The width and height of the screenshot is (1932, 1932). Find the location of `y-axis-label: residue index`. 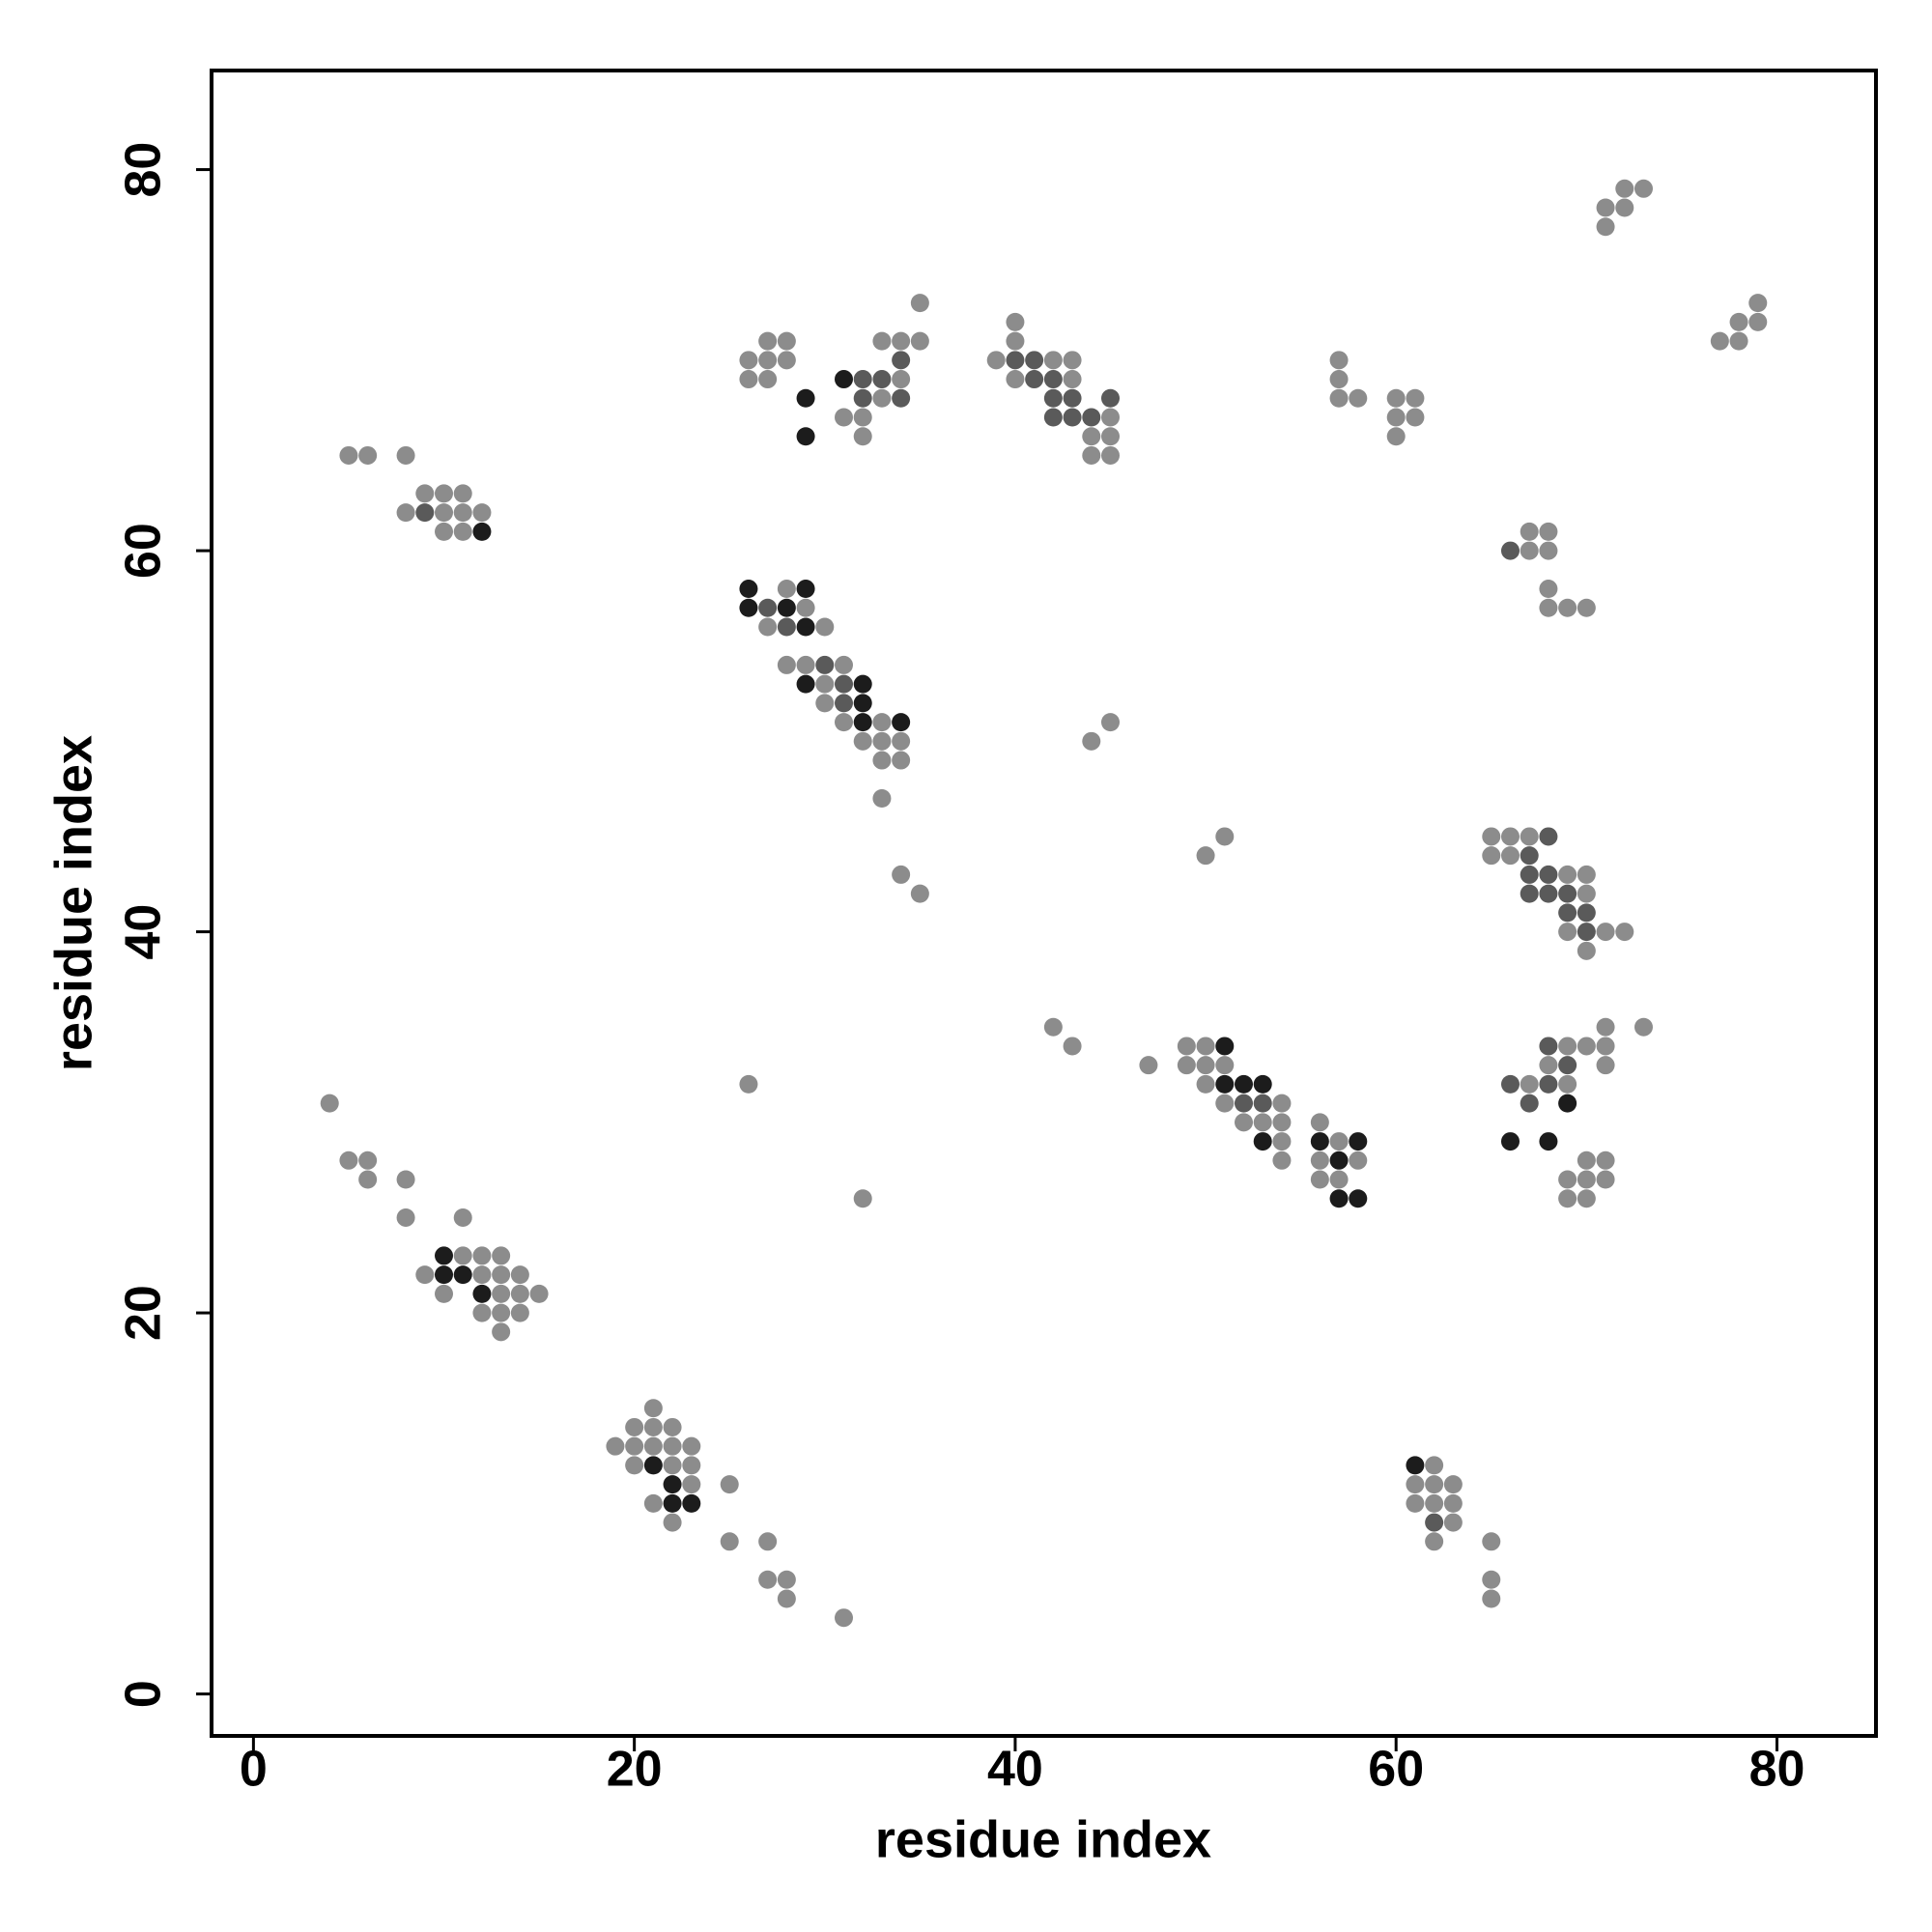

y-axis-label: residue index is located at coordinates (73, 903).